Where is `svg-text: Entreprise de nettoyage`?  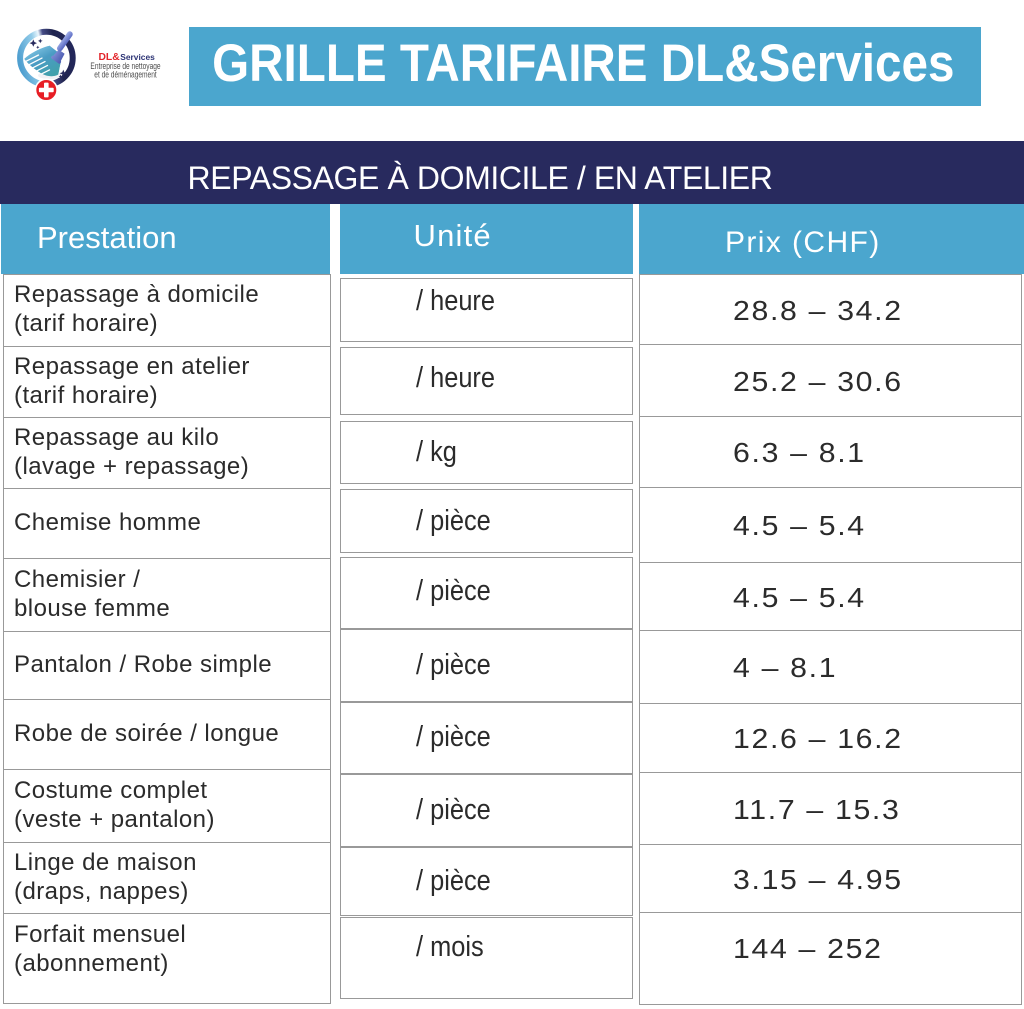 svg-text: Entreprise de nettoyage is located at coordinates (125, 66).